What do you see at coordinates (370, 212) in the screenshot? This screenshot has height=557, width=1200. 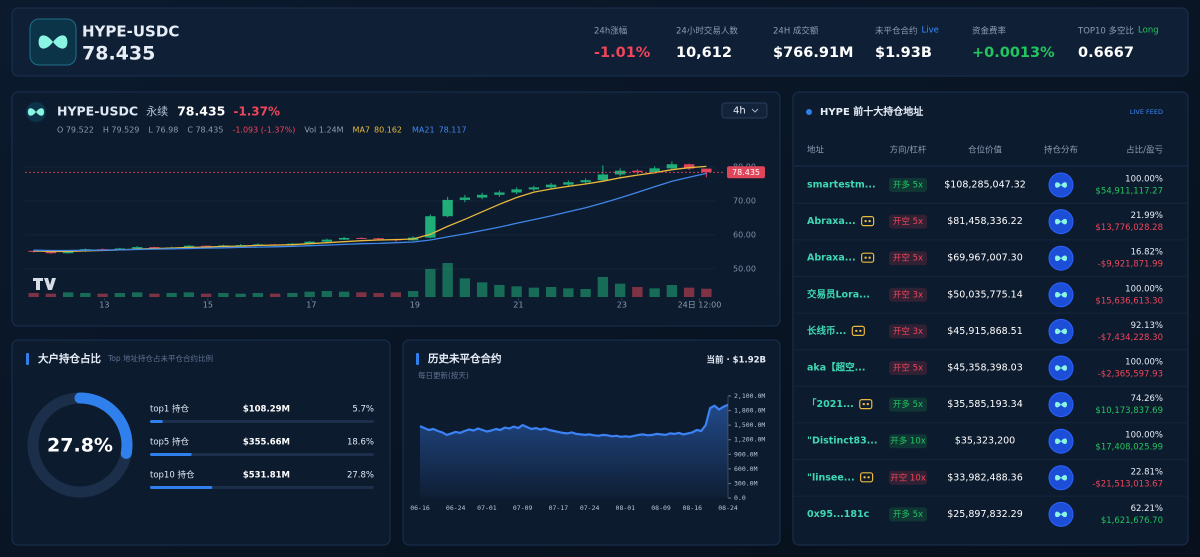 I see `ma-line` at bounding box center [370, 212].